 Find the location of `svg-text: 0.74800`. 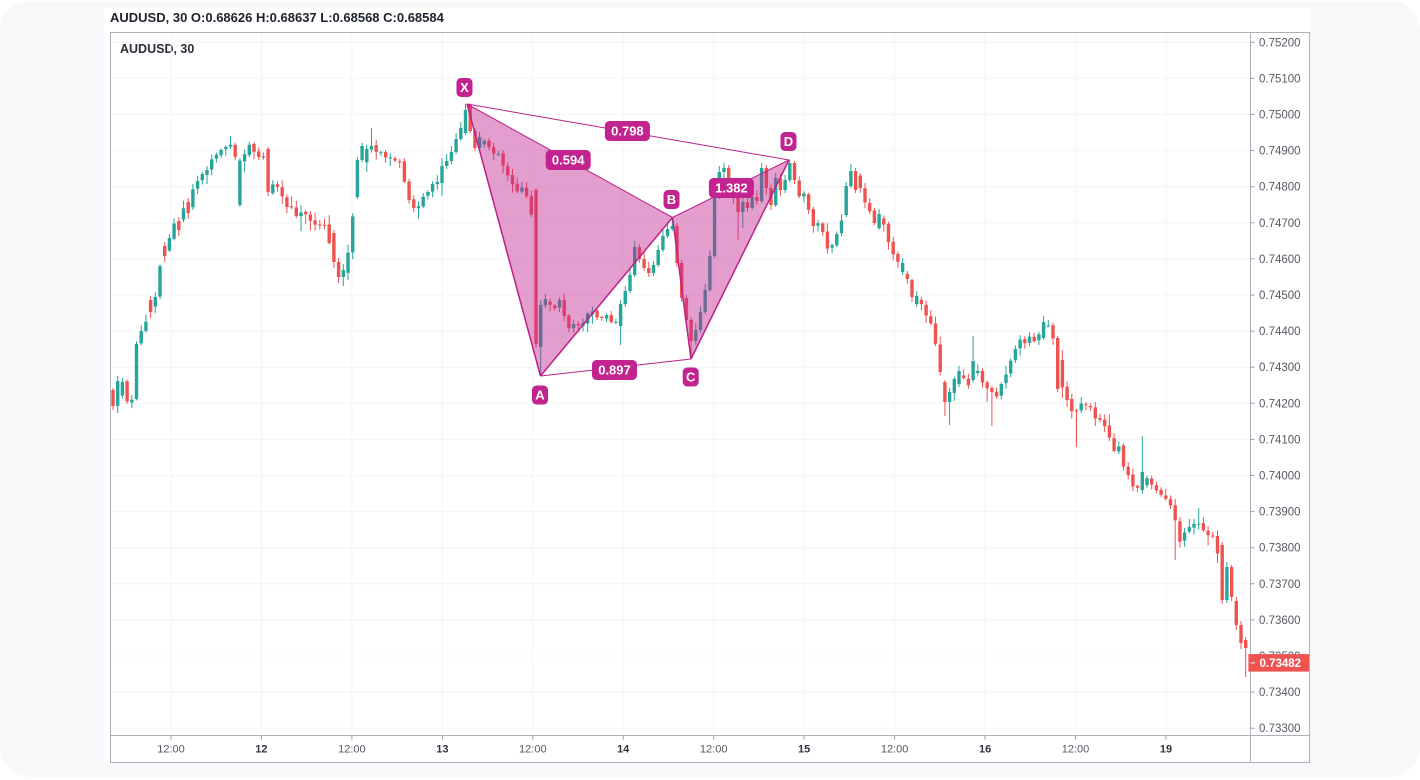

svg-text: 0.74800 is located at coordinates (1280, 188).